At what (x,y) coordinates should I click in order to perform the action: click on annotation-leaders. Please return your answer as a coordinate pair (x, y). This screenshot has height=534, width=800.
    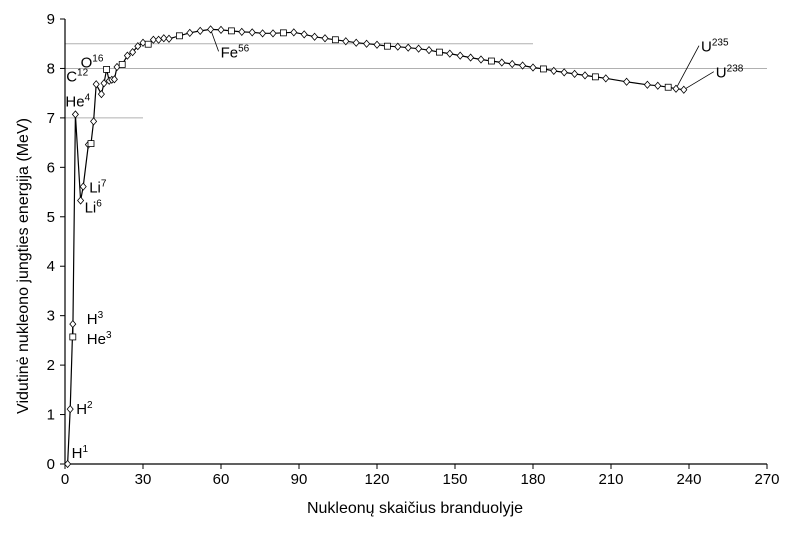
    Looking at the image, I should click on (462, 60).